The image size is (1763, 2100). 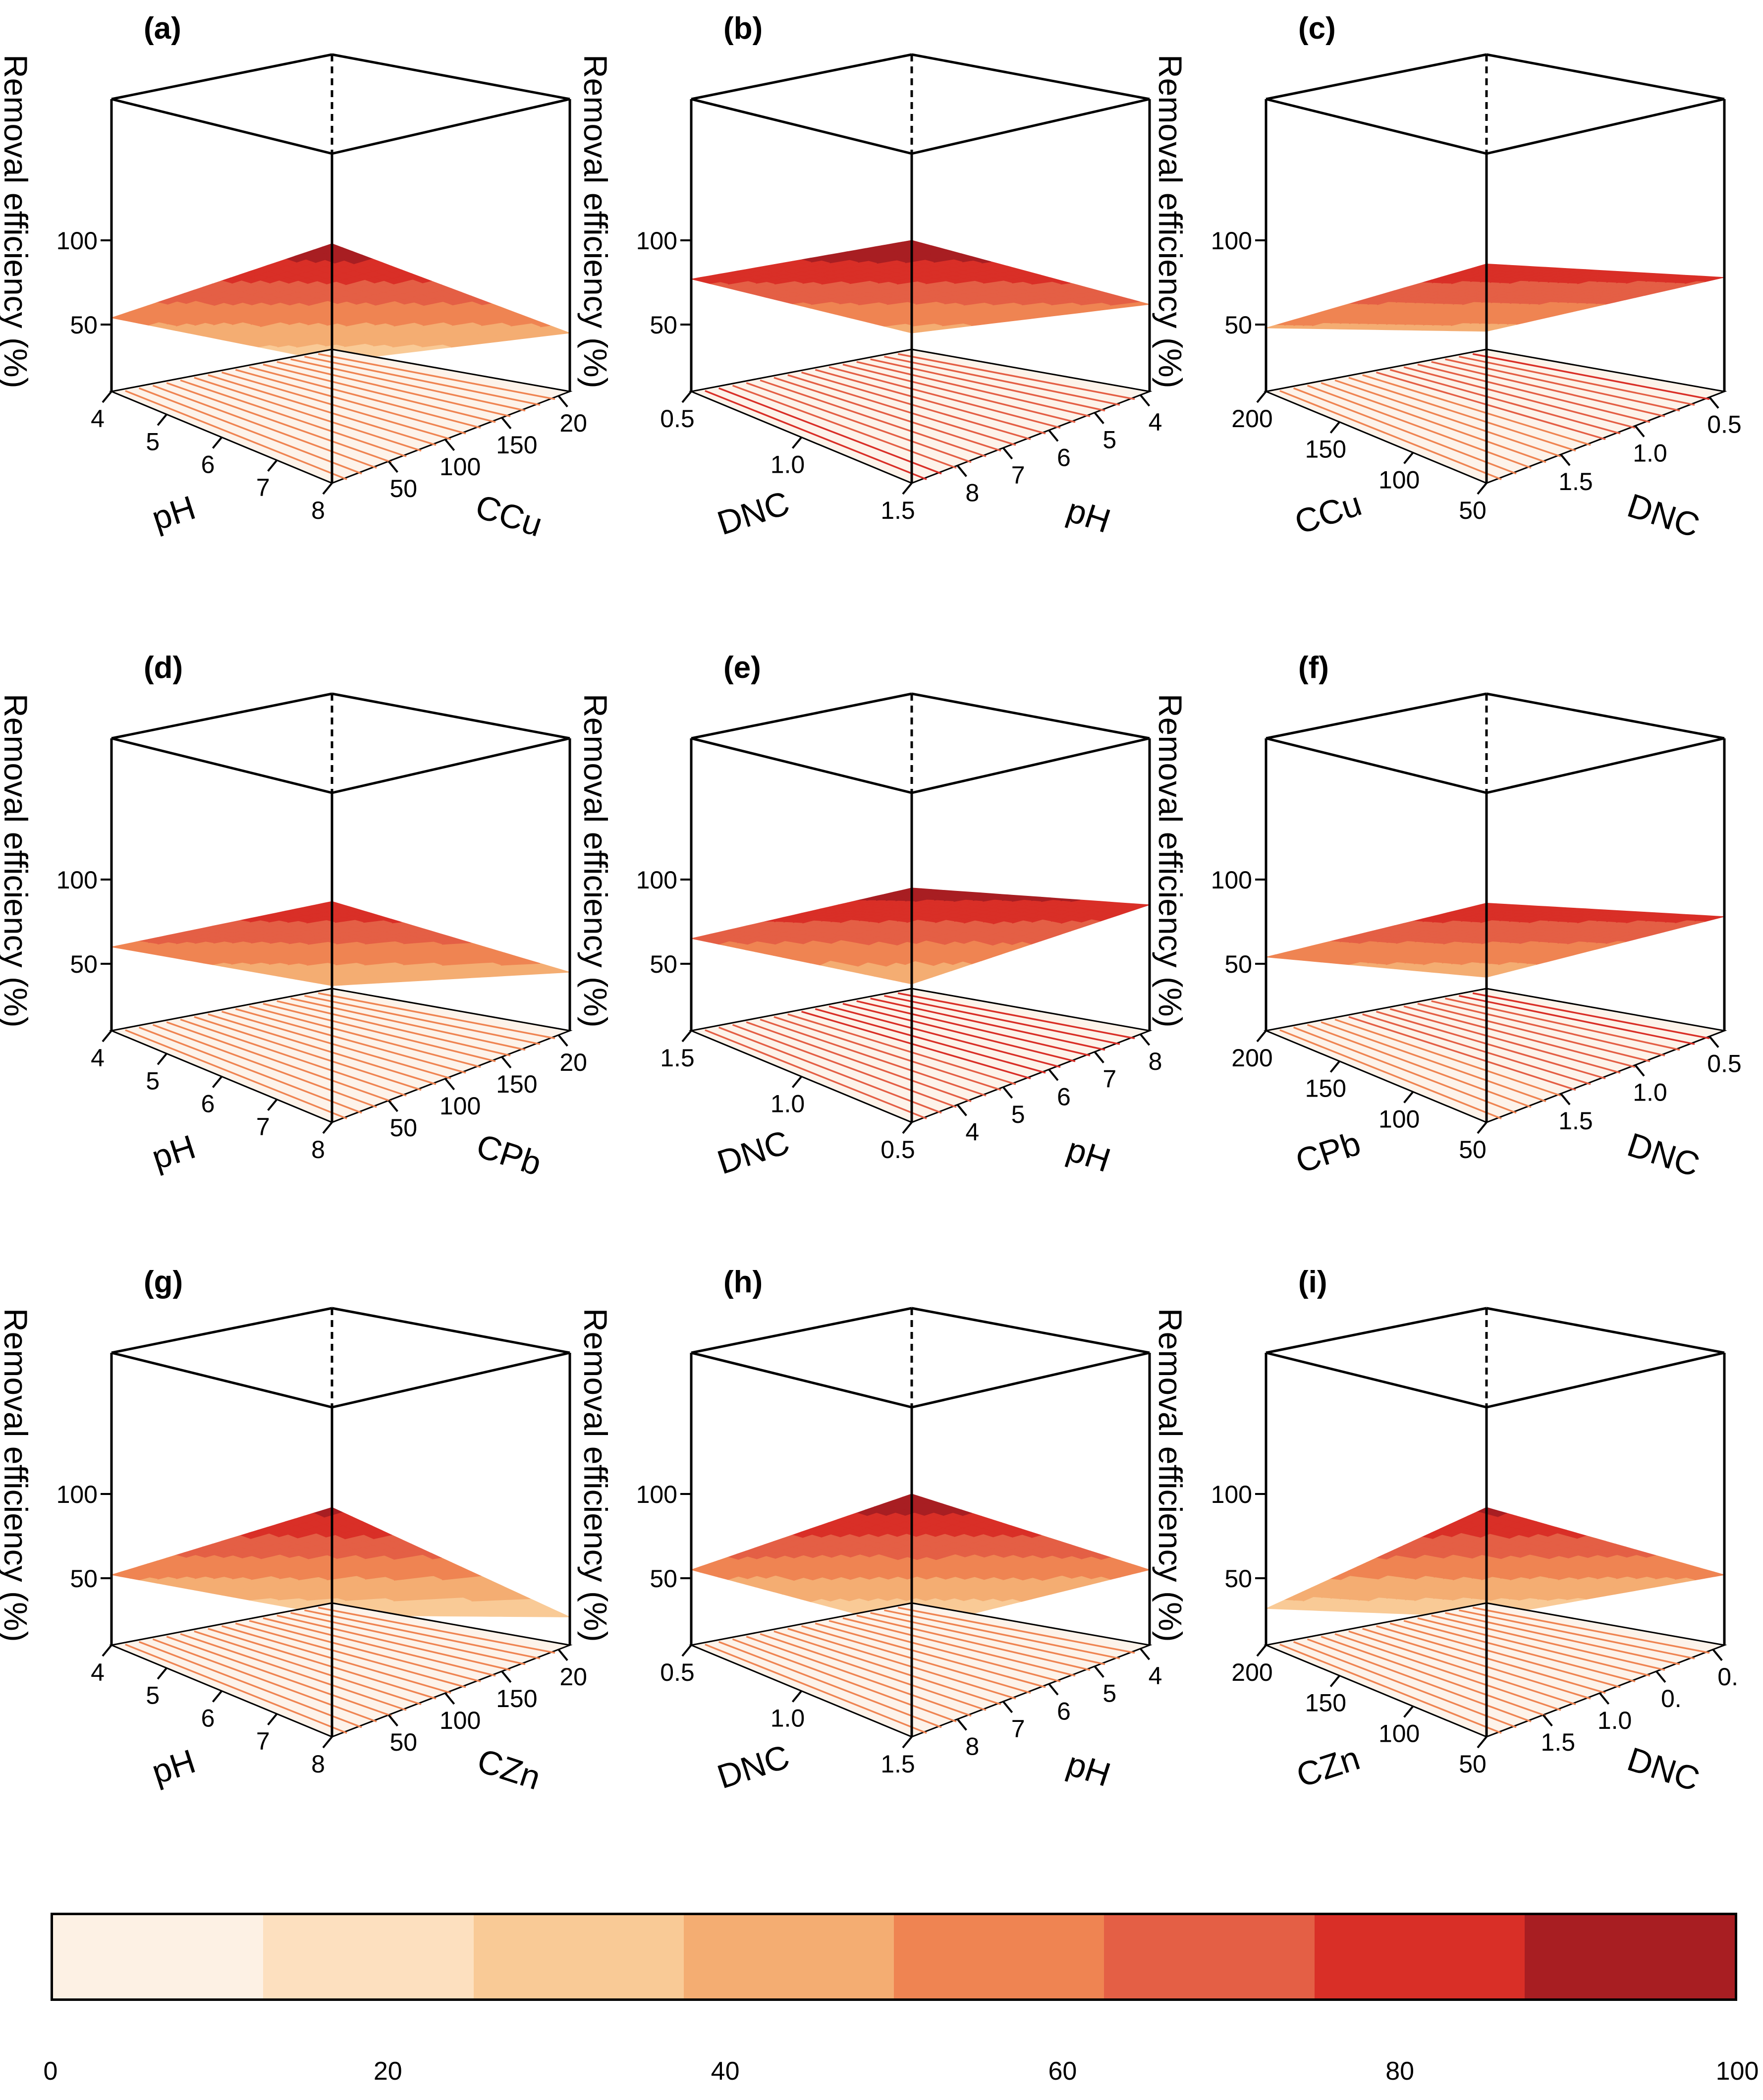 I want to click on front-right-tick-label: 50, so click(x=403, y=1742).